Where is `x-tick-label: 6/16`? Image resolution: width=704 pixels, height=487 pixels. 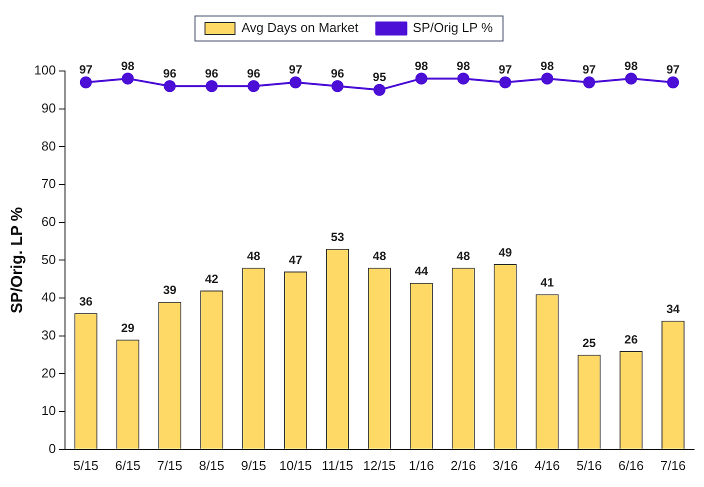 x-tick-label: 6/16 is located at coordinates (631, 465).